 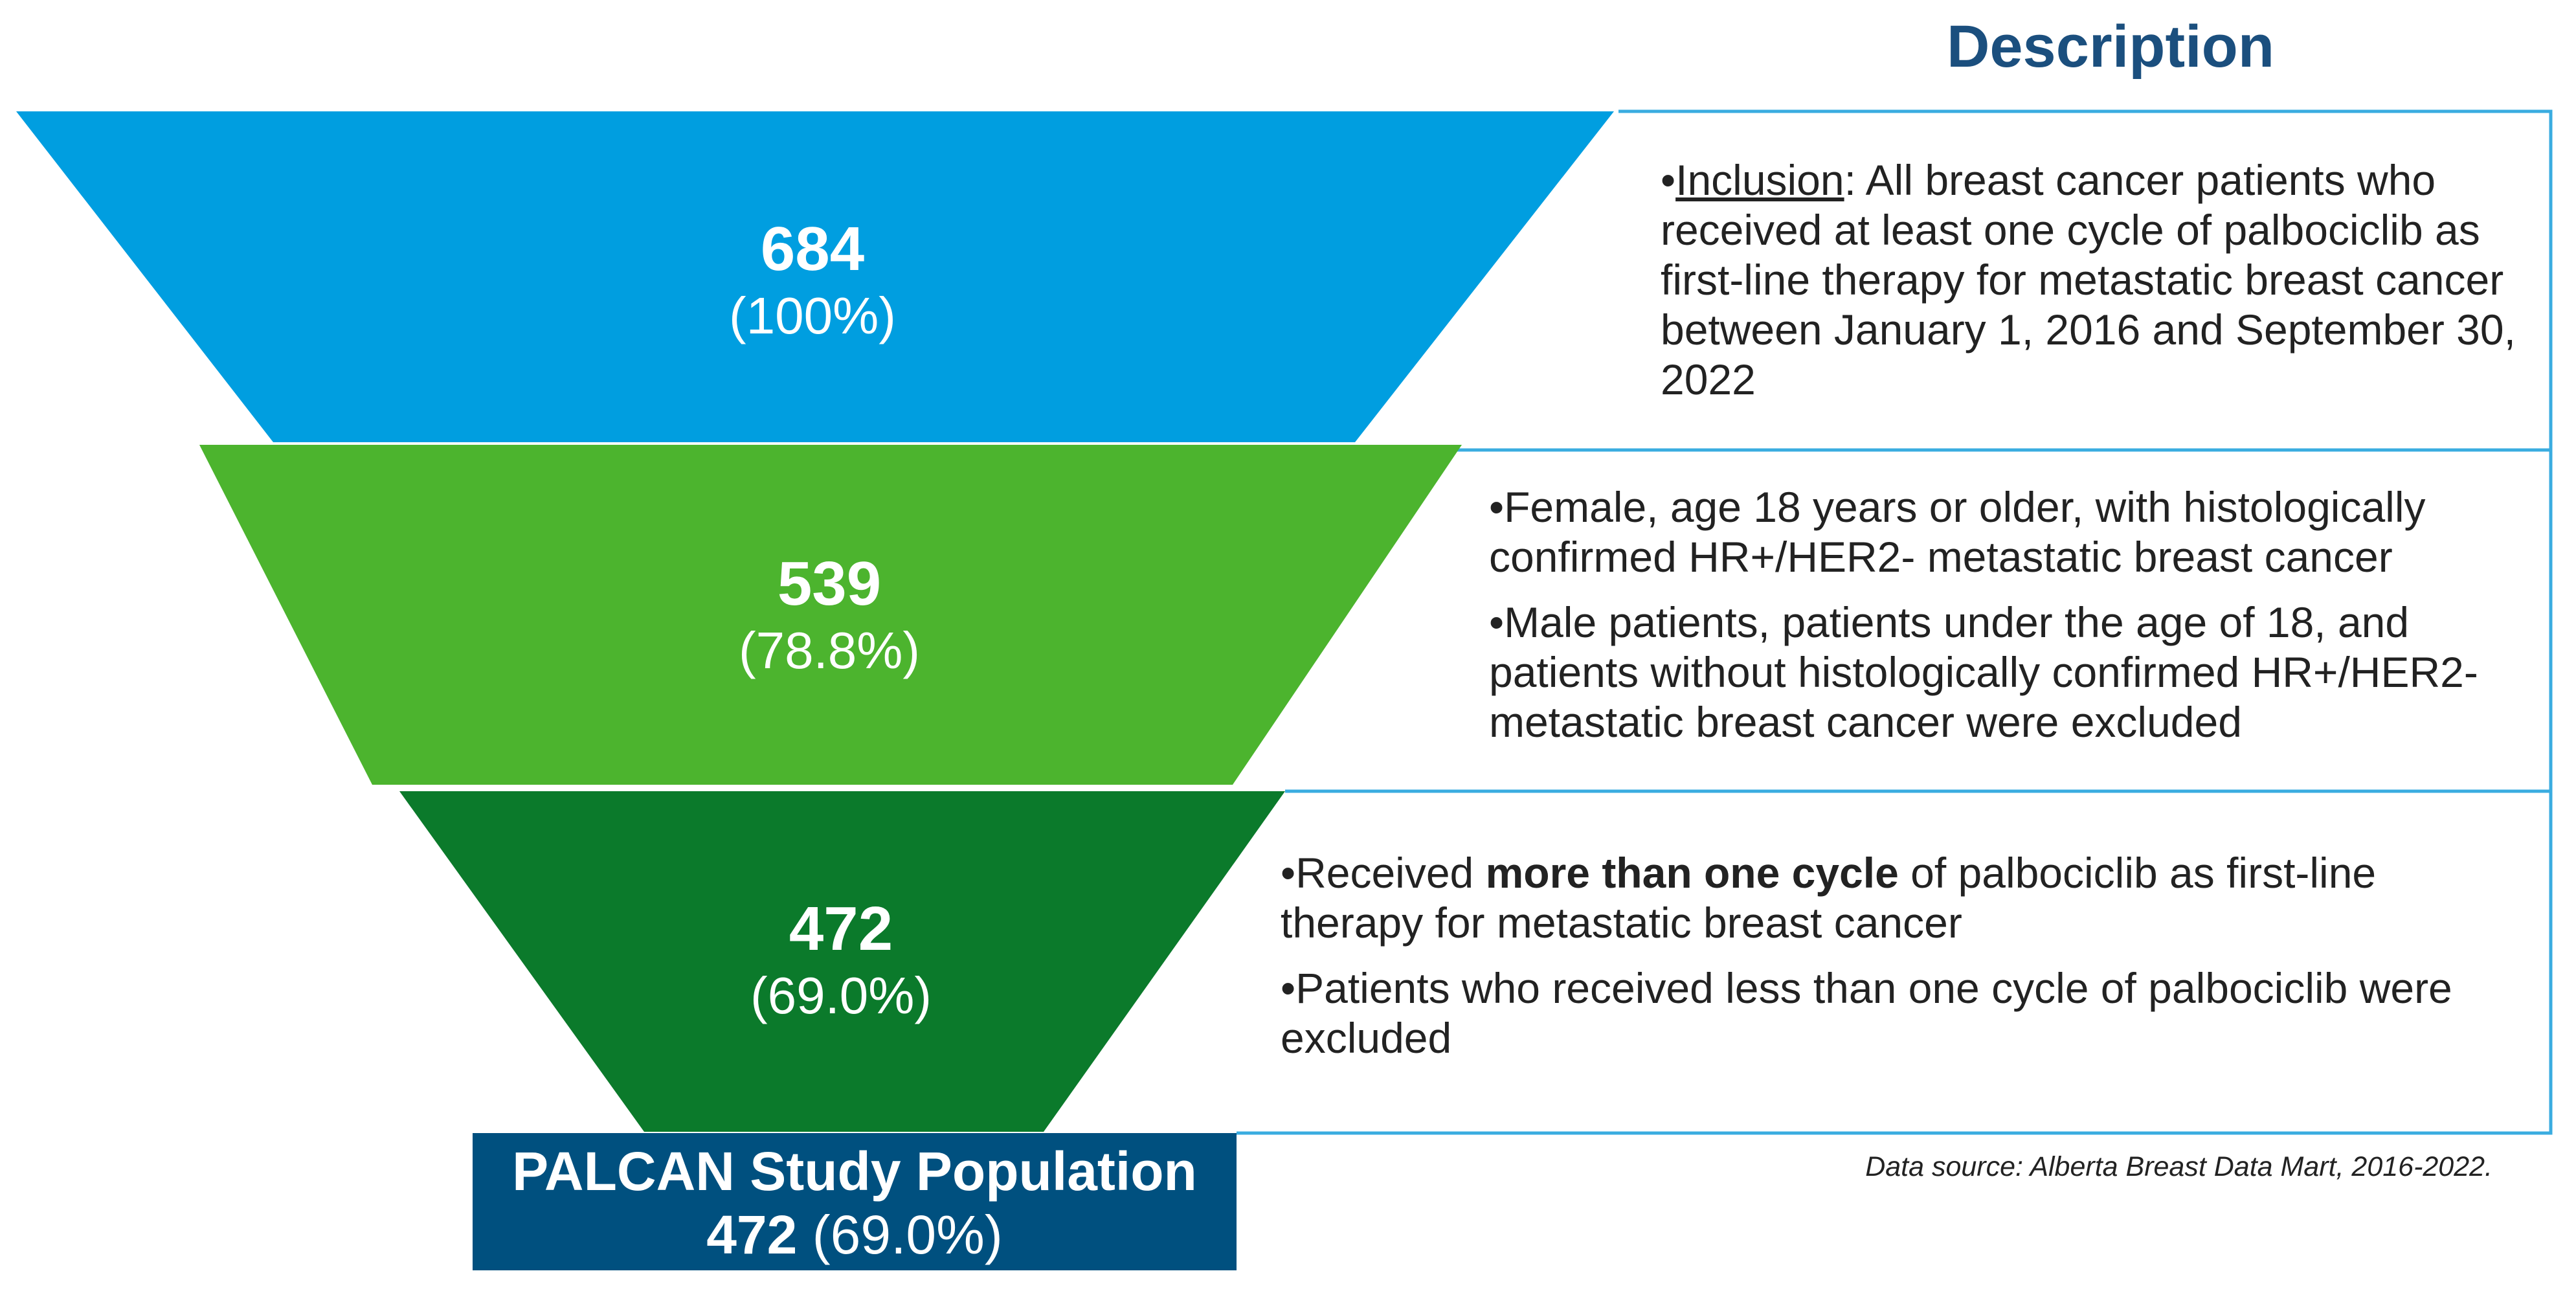 I want to click on stage-3-percent: (69.0%), so click(x=841, y=995).